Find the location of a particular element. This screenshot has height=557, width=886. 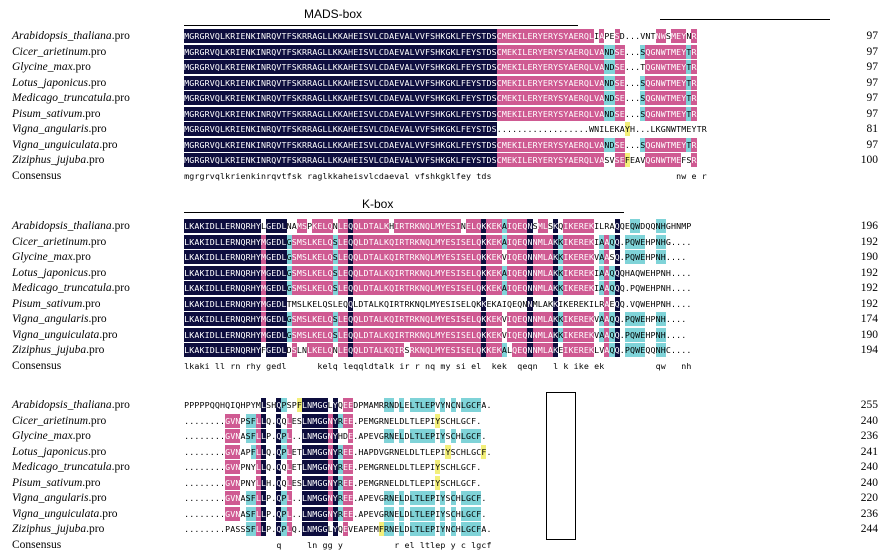

residue-count: 240 is located at coordinates (869, 467).